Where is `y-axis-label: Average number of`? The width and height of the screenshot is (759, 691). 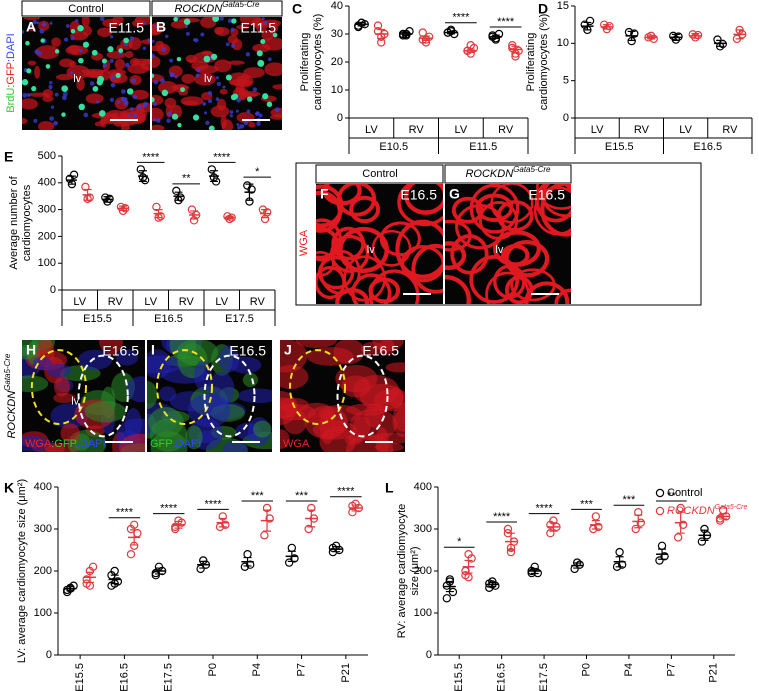
y-axis-label: Average number of is located at coordinates (14, 222).